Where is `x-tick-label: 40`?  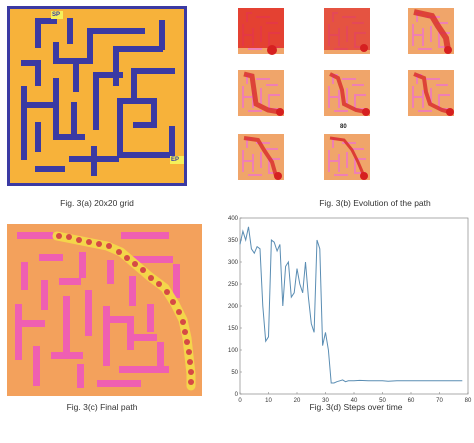 x-tick-label: 40 is located at coordinates (354, 401).